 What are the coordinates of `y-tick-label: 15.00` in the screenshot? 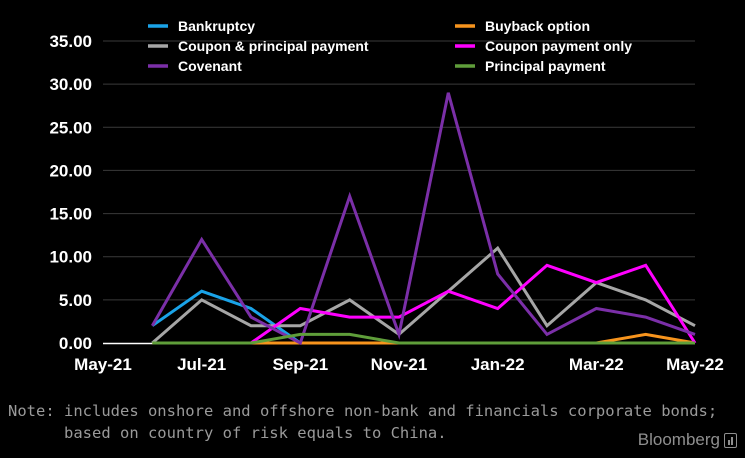 It's located at (70, 214).